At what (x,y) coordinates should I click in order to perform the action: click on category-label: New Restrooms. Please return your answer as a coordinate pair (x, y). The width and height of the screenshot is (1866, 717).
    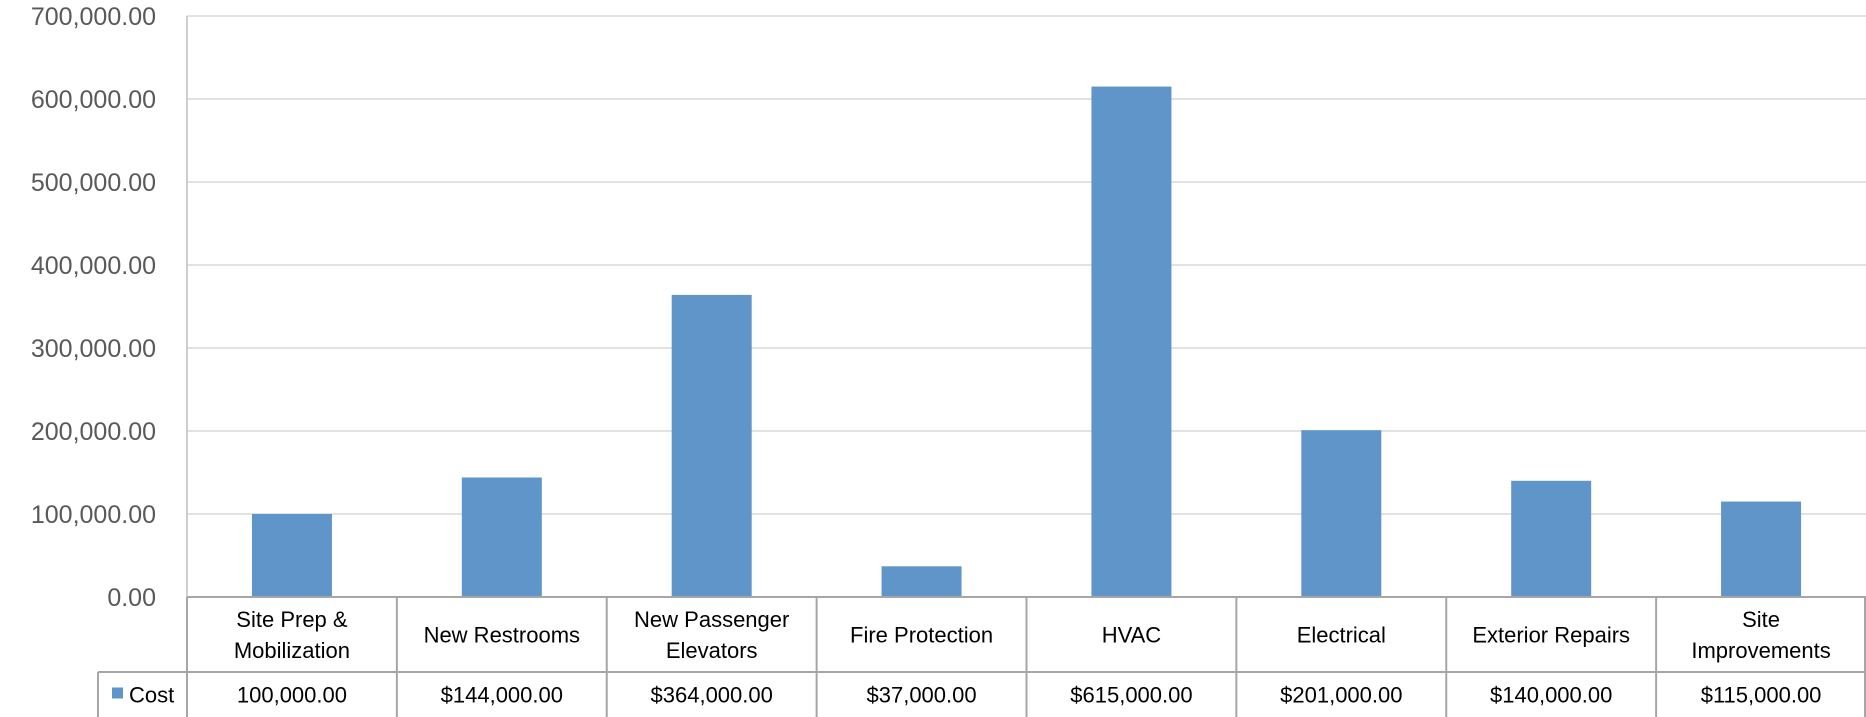
    Looking at the image, I should click on (502, 635).